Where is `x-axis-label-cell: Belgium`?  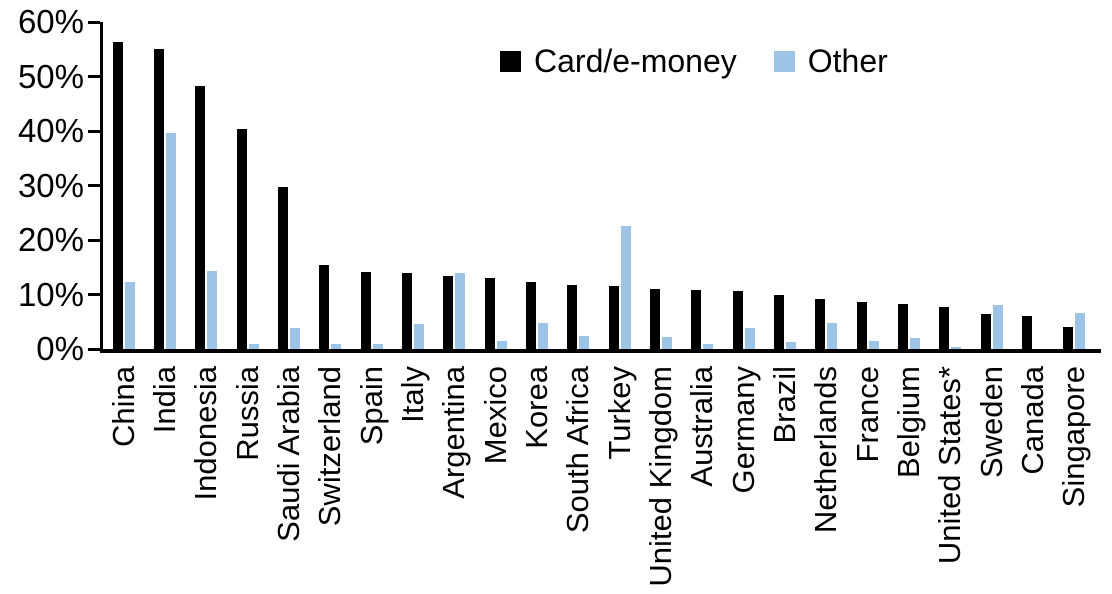 x-axis-label-cell: Belgium is located at coordinates (908, 480).